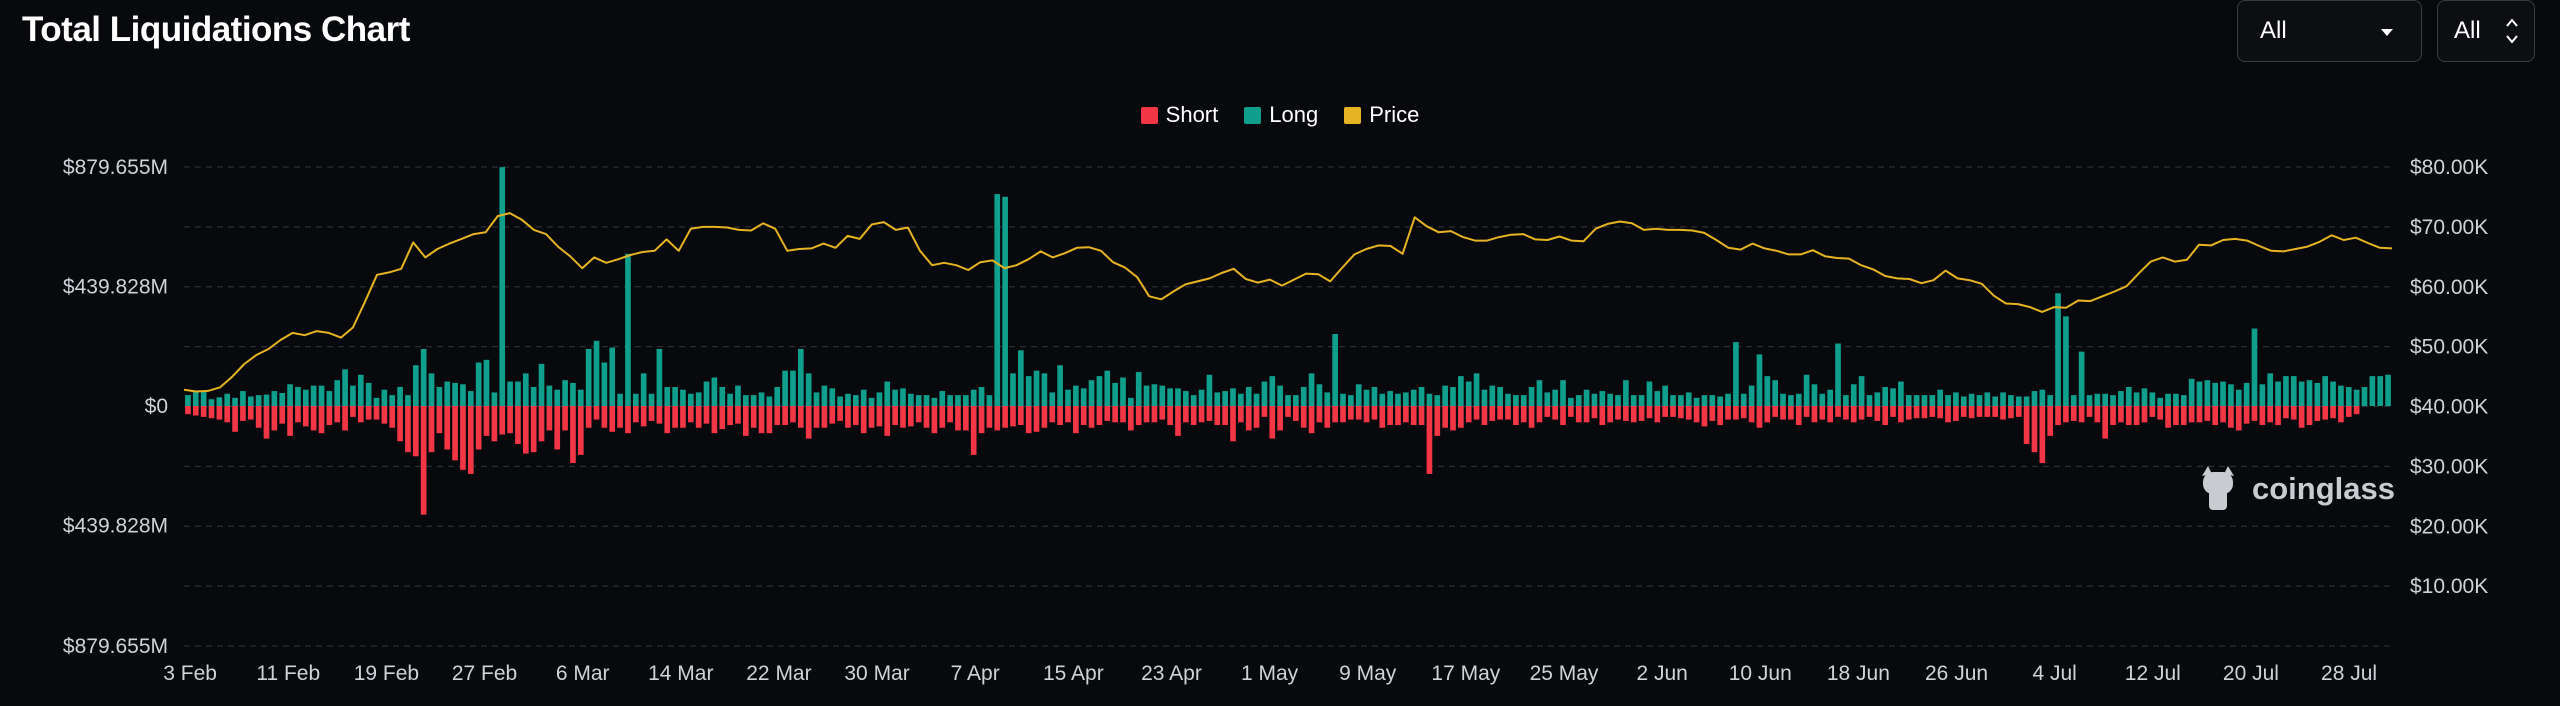  I want to click on legend-item-short: Short, so click(1179, 115).